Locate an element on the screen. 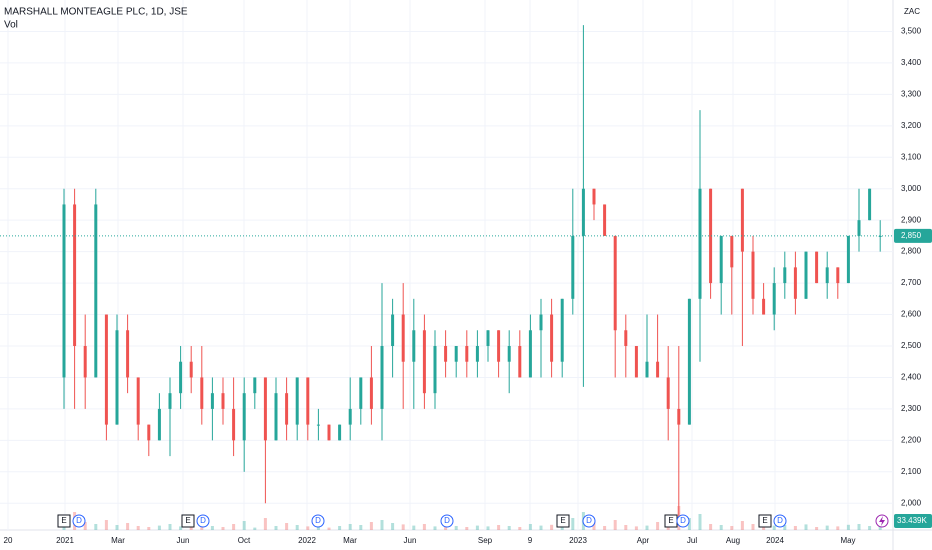 This screenshot has height=550, width=932. volume-label: Vol is located at coordinates (11, 25).